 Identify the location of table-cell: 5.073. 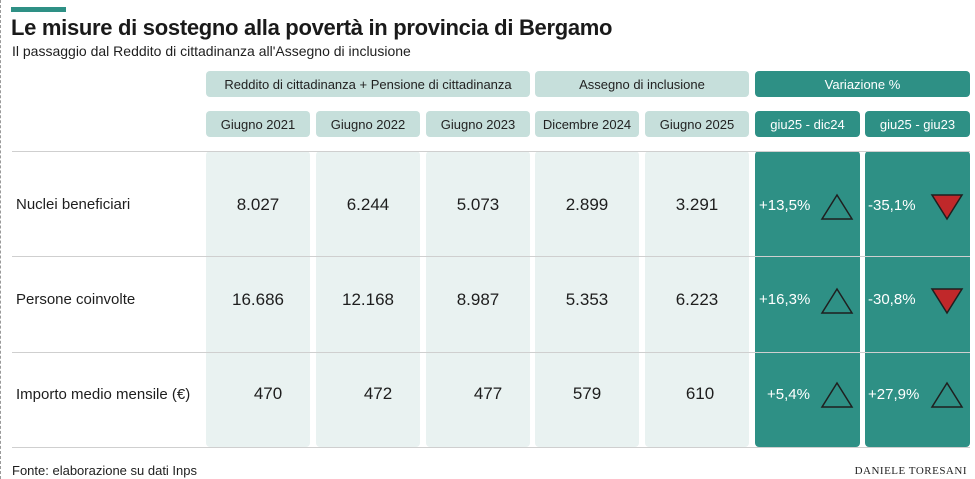
(478, 204).